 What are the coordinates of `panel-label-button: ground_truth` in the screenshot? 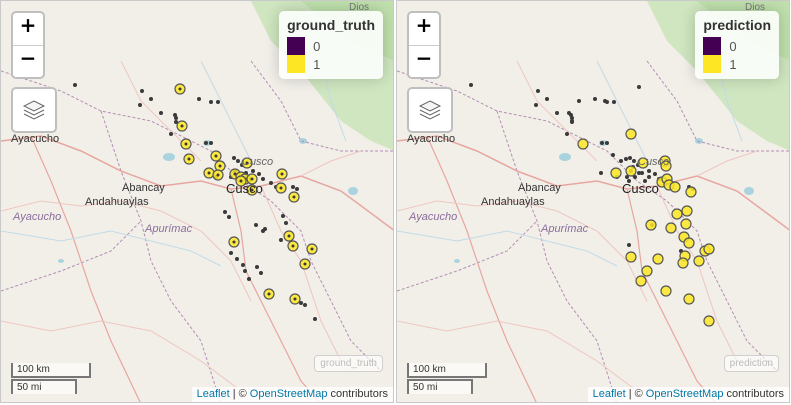 It's located at (348, 363).